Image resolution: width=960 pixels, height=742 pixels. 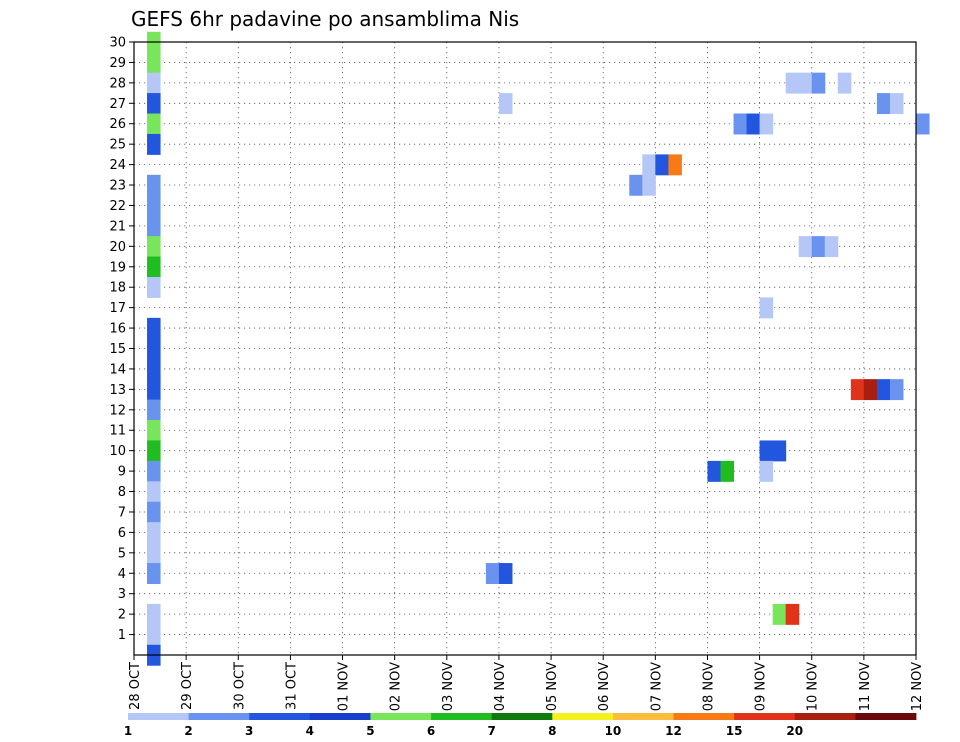 What do you see at coordinates (117, 349) in the screenshot?
I see `y-tick-label: 15` at bounding box center [117, 349].